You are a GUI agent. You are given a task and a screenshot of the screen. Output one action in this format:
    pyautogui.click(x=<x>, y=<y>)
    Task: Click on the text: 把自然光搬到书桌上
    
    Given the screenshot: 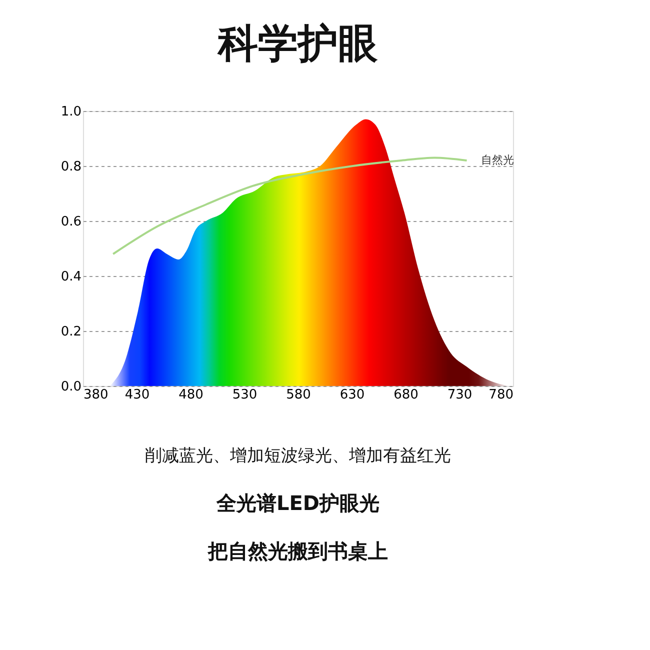 What is the action you would take?
    pyautogui.click(x=297, y=551)
    